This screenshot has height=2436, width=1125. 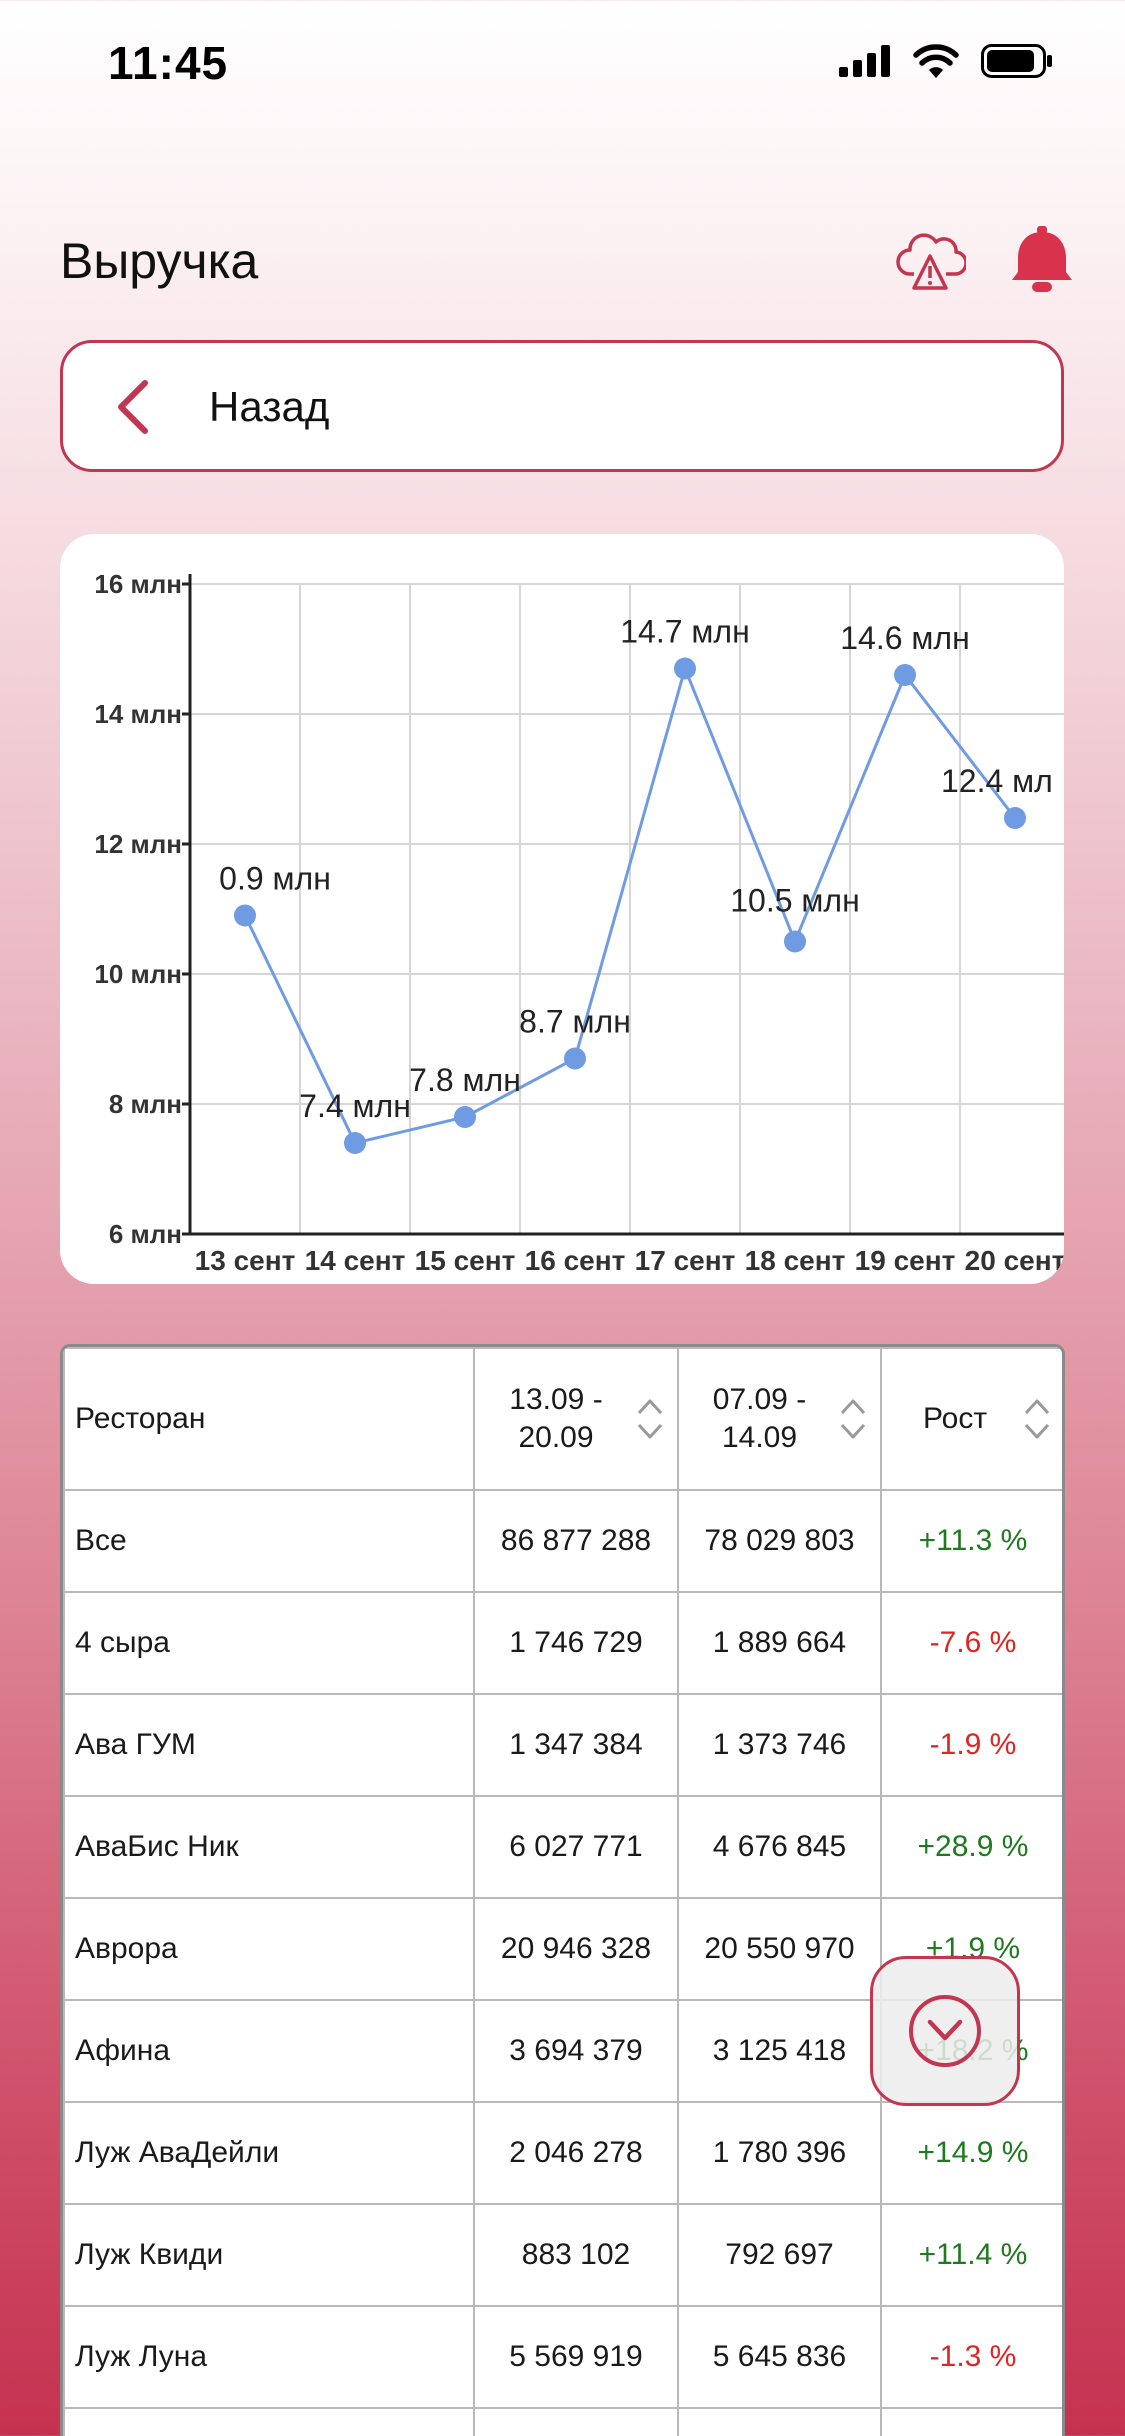 I want to click on wifi-icon, so click(x=936, y=61).